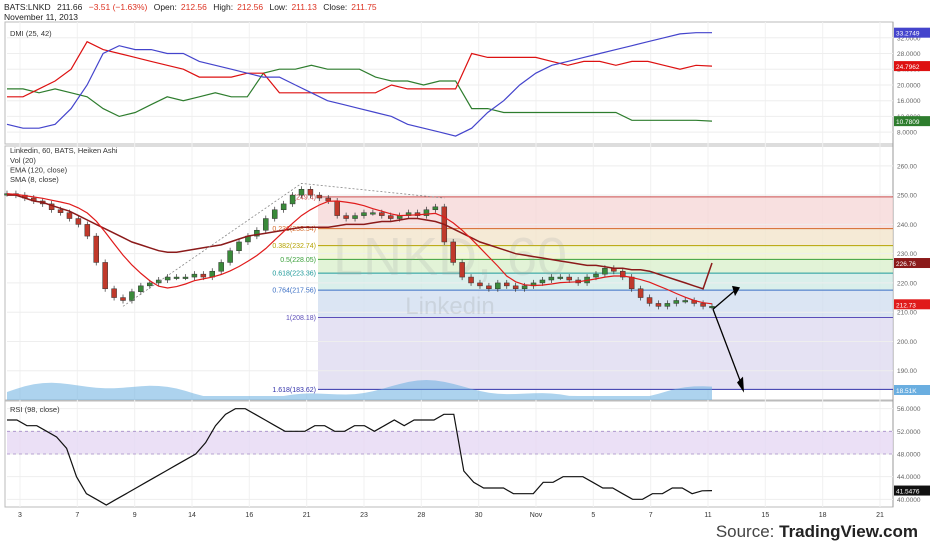  Describe the element at coordinates (906, 264) in the screenshot. I see `ema-last-label: 226.76` at that location.